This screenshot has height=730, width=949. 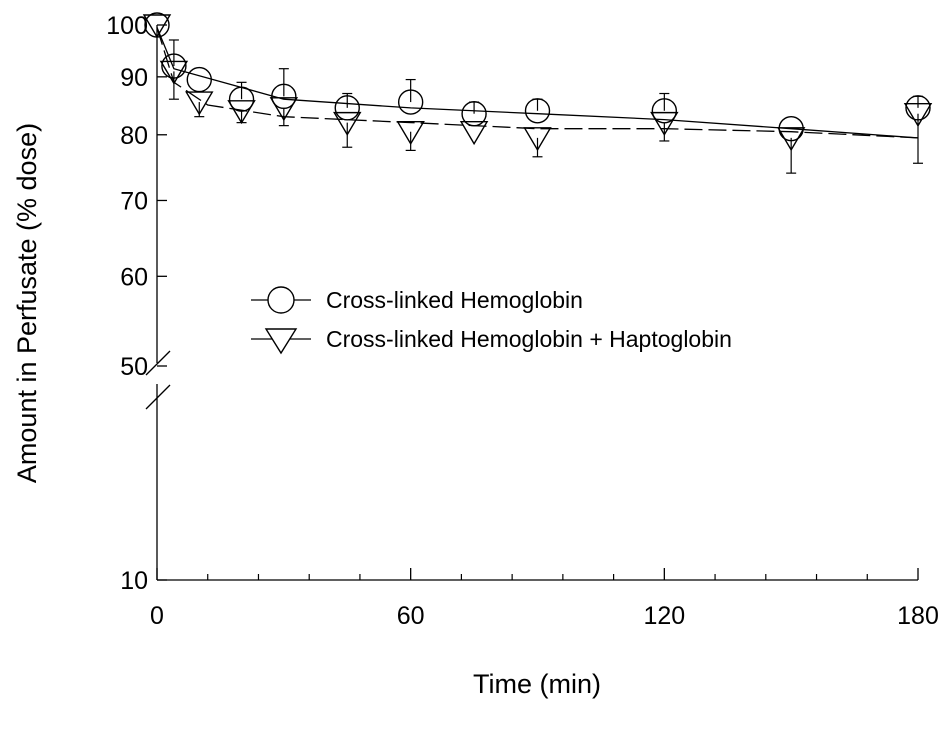 I want to click on fit-lines, so click(x=537, y=83).